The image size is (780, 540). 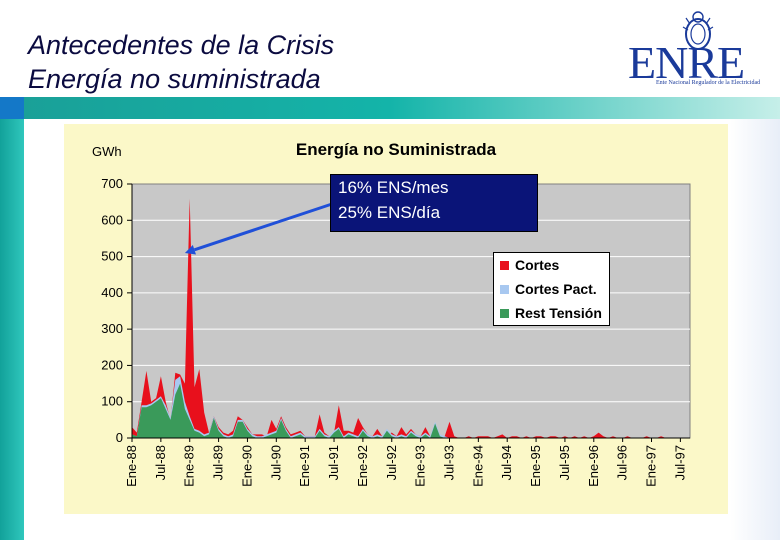 I want to click on header-accent-bar, so click(x=390, y=108).